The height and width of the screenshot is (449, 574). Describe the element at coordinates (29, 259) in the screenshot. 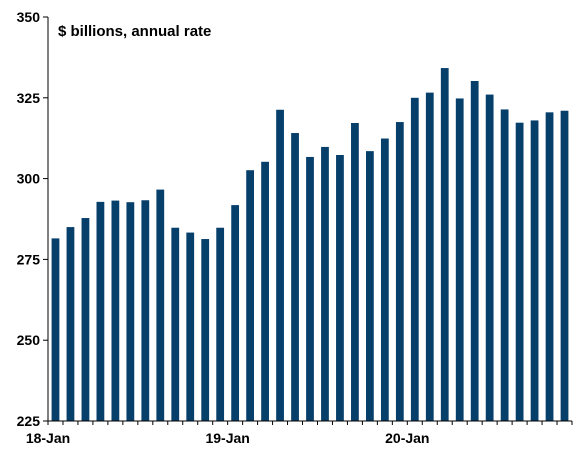

I see `y-tick-label: 275` at that location.